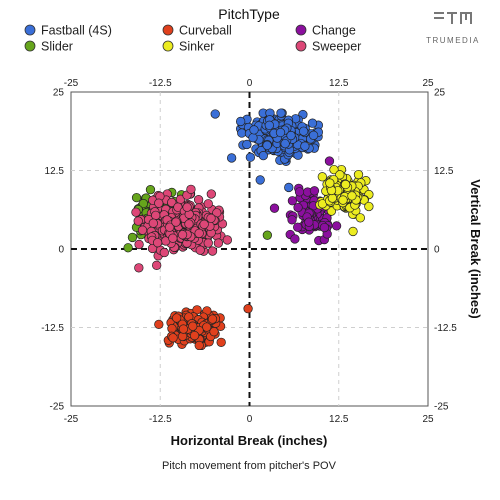 Image resolution: width=500 pixels, height=500 pixels. I want to click on y-tick-right: 25, so click(440, 93).